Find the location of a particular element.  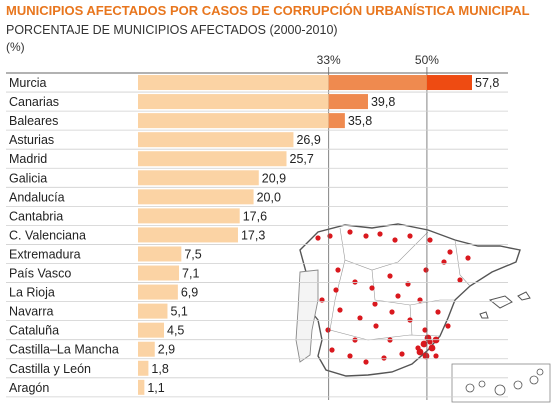

value-label: 2,9 is located at coordinates (166, 350).